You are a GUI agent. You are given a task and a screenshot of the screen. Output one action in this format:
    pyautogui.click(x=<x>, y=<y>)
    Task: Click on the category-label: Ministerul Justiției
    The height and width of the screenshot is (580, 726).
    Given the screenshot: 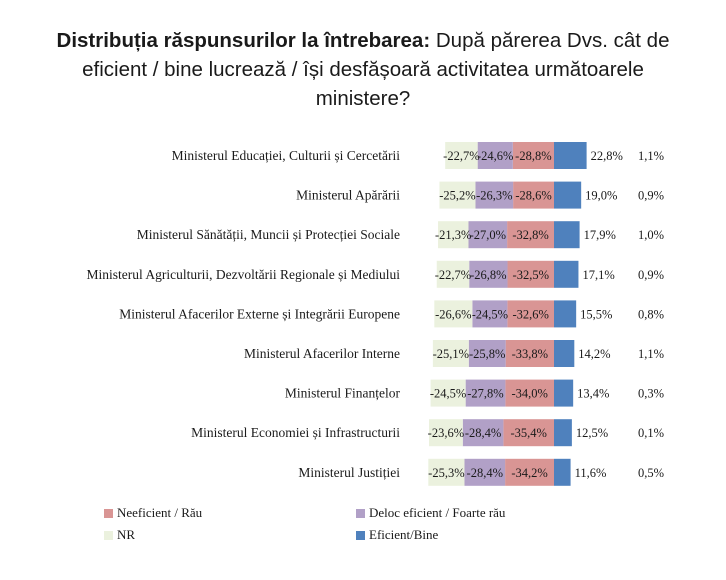 What is the action you would take?
    pyautogui.click(x=349, y=472)
    